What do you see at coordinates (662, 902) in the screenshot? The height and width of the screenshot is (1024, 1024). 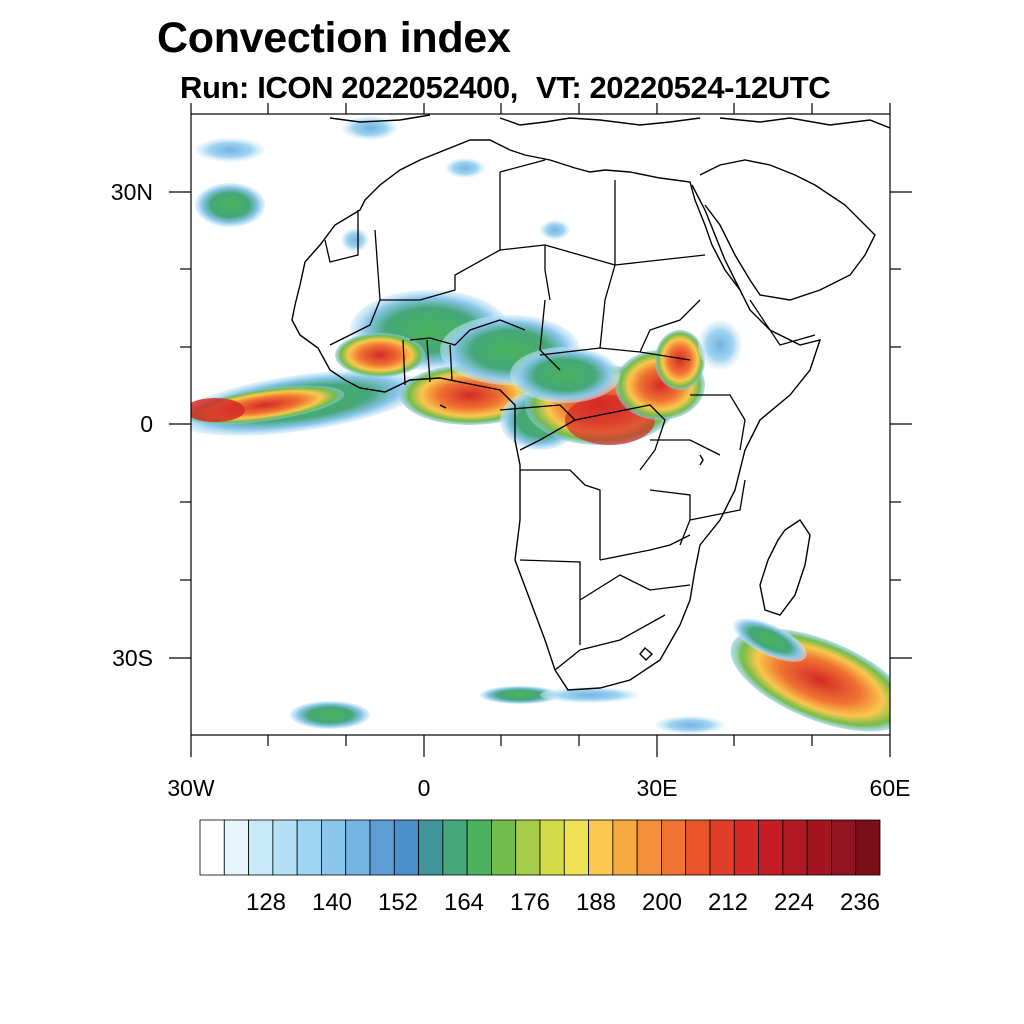 I see `colorbar-label: 200` at bounding box center [662, 902].